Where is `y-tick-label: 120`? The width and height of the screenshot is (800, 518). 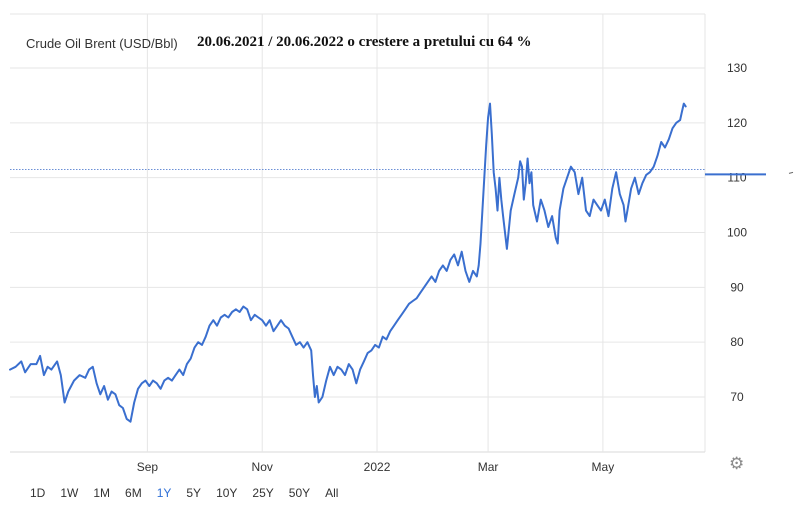
y-tick-label: 120 is located at coordinates (737, 123).